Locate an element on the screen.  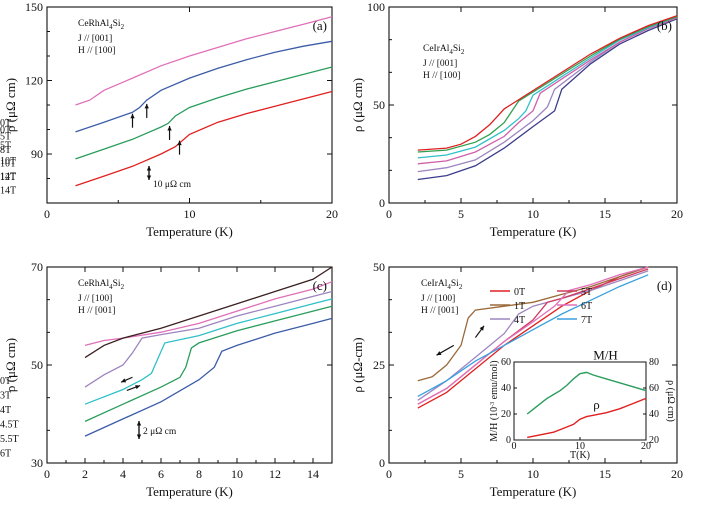
field-direction: H // [001] is located at coordinates (439, 311).